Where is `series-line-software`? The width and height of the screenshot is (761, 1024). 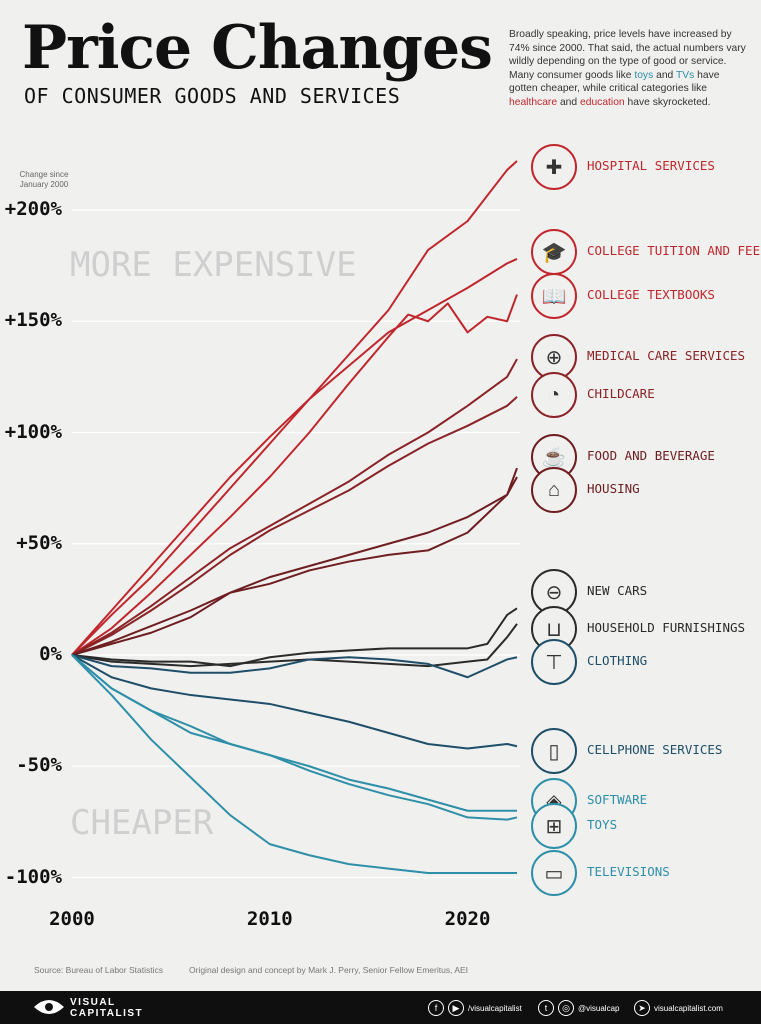
series-line-software is located at coordinates (294, 733).